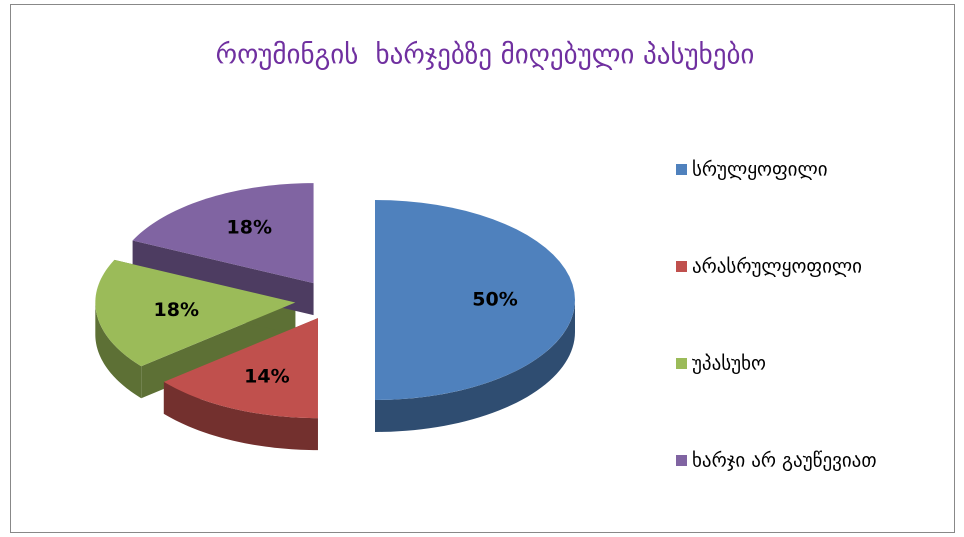  Describe the element at coordinates (266, 376) in the screenshot. I see `data-label: 14%` at that location.